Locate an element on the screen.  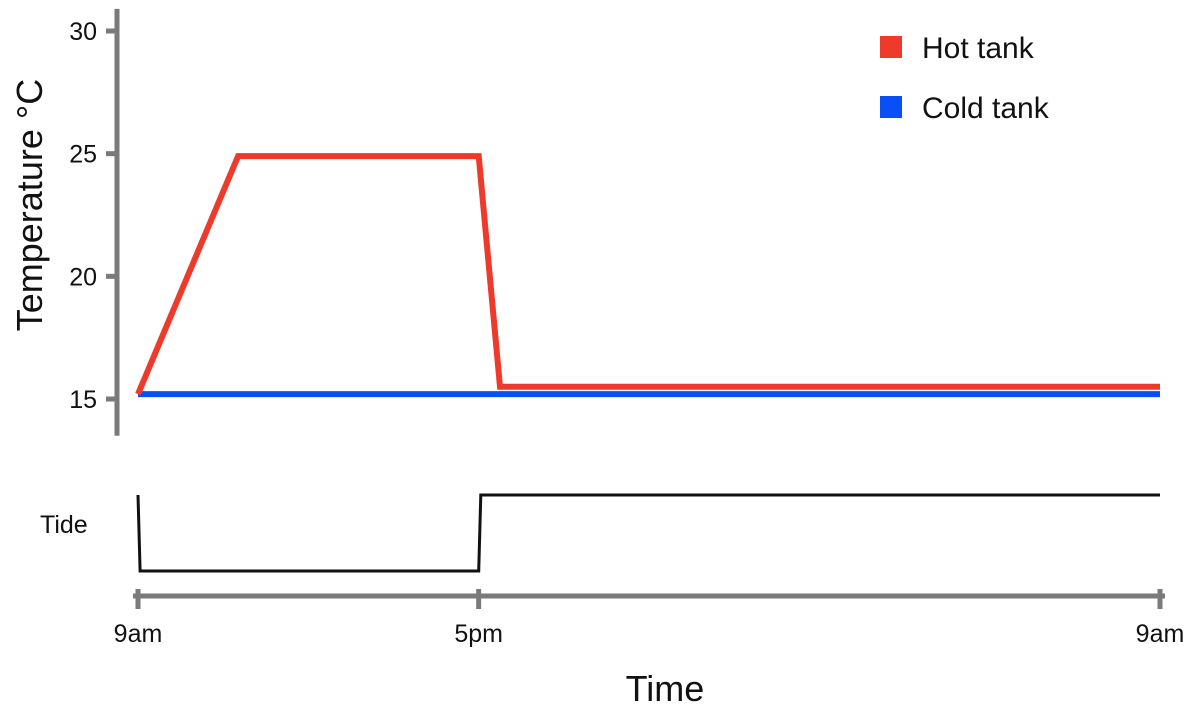
x-tick-label: 5pm is located at coordinates (478, 634).